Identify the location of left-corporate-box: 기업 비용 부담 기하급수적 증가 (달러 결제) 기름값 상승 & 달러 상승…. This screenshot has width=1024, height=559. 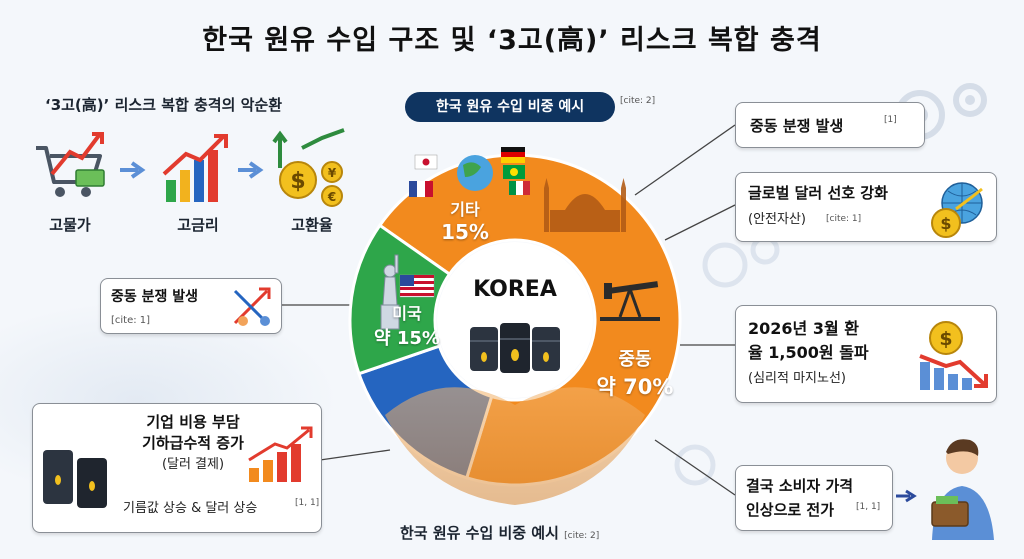
(177, 468).